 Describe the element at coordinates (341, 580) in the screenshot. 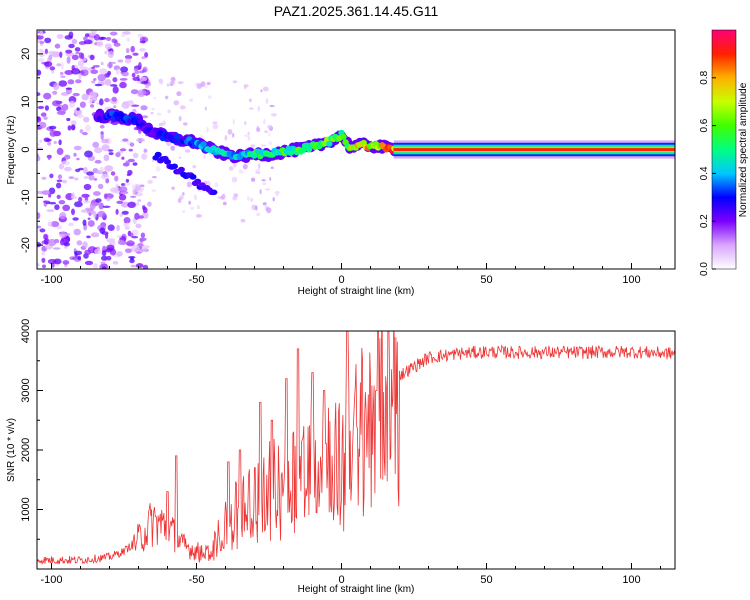

I see `x-tick-label: 0` at that location.